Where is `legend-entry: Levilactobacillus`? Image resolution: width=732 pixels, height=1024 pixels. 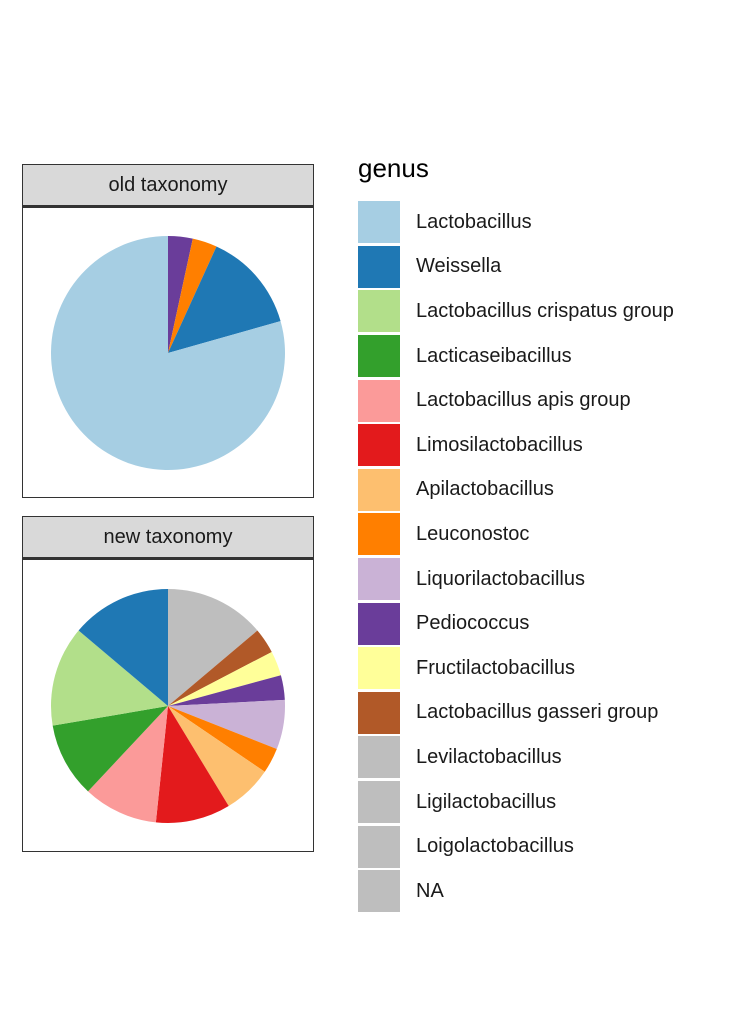
legend-entry: Levilactobacillus is located at coordinates (516, 757).